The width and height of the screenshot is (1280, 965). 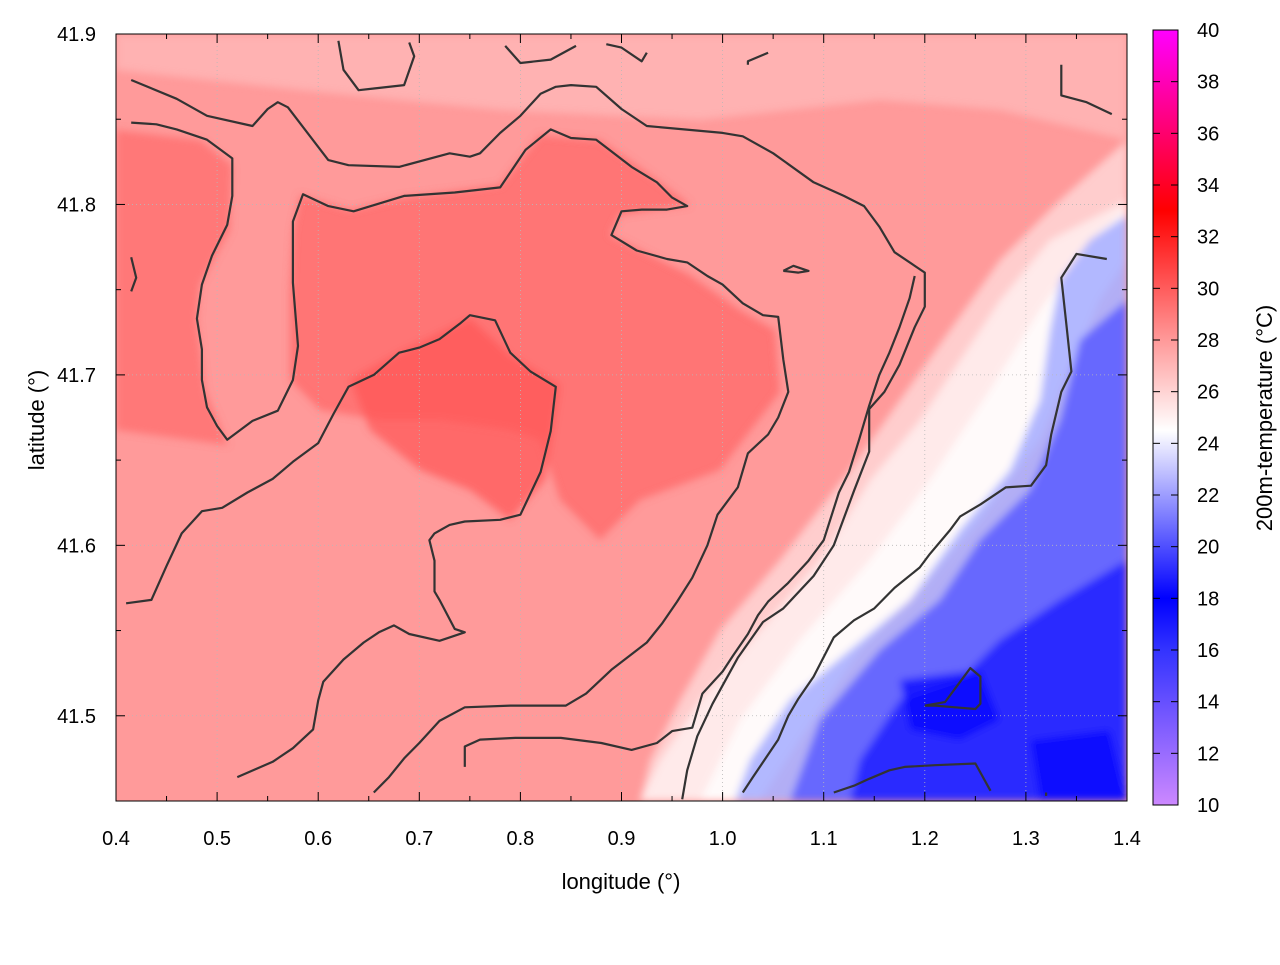 What do you see at coordinates (36, 420) in the screenshot?
I see `y-axis-label: latitude (°)` at bounding box center [36, 420].